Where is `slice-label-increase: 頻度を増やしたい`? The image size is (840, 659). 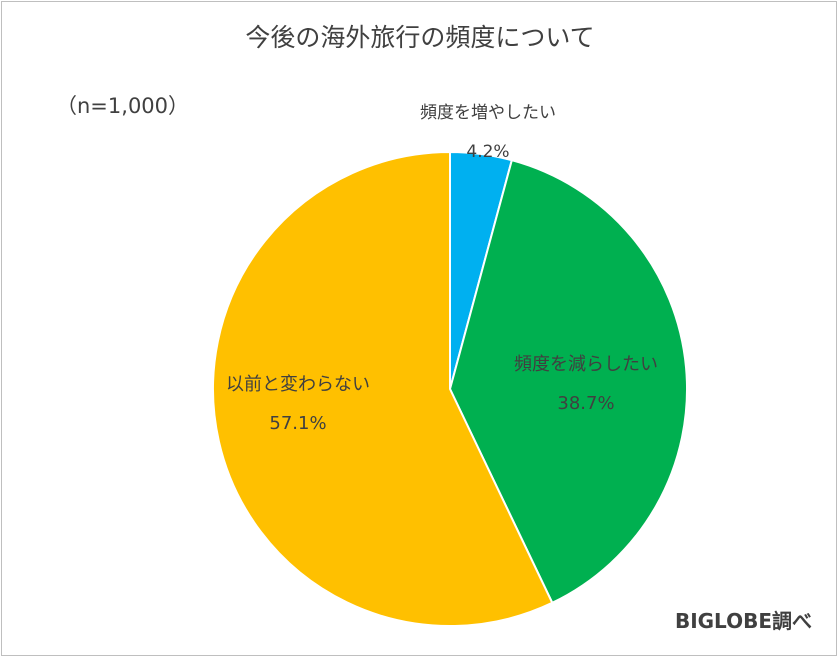
slice-label-increase: 頻度を増やしたい is located at coordinates (488, 113).